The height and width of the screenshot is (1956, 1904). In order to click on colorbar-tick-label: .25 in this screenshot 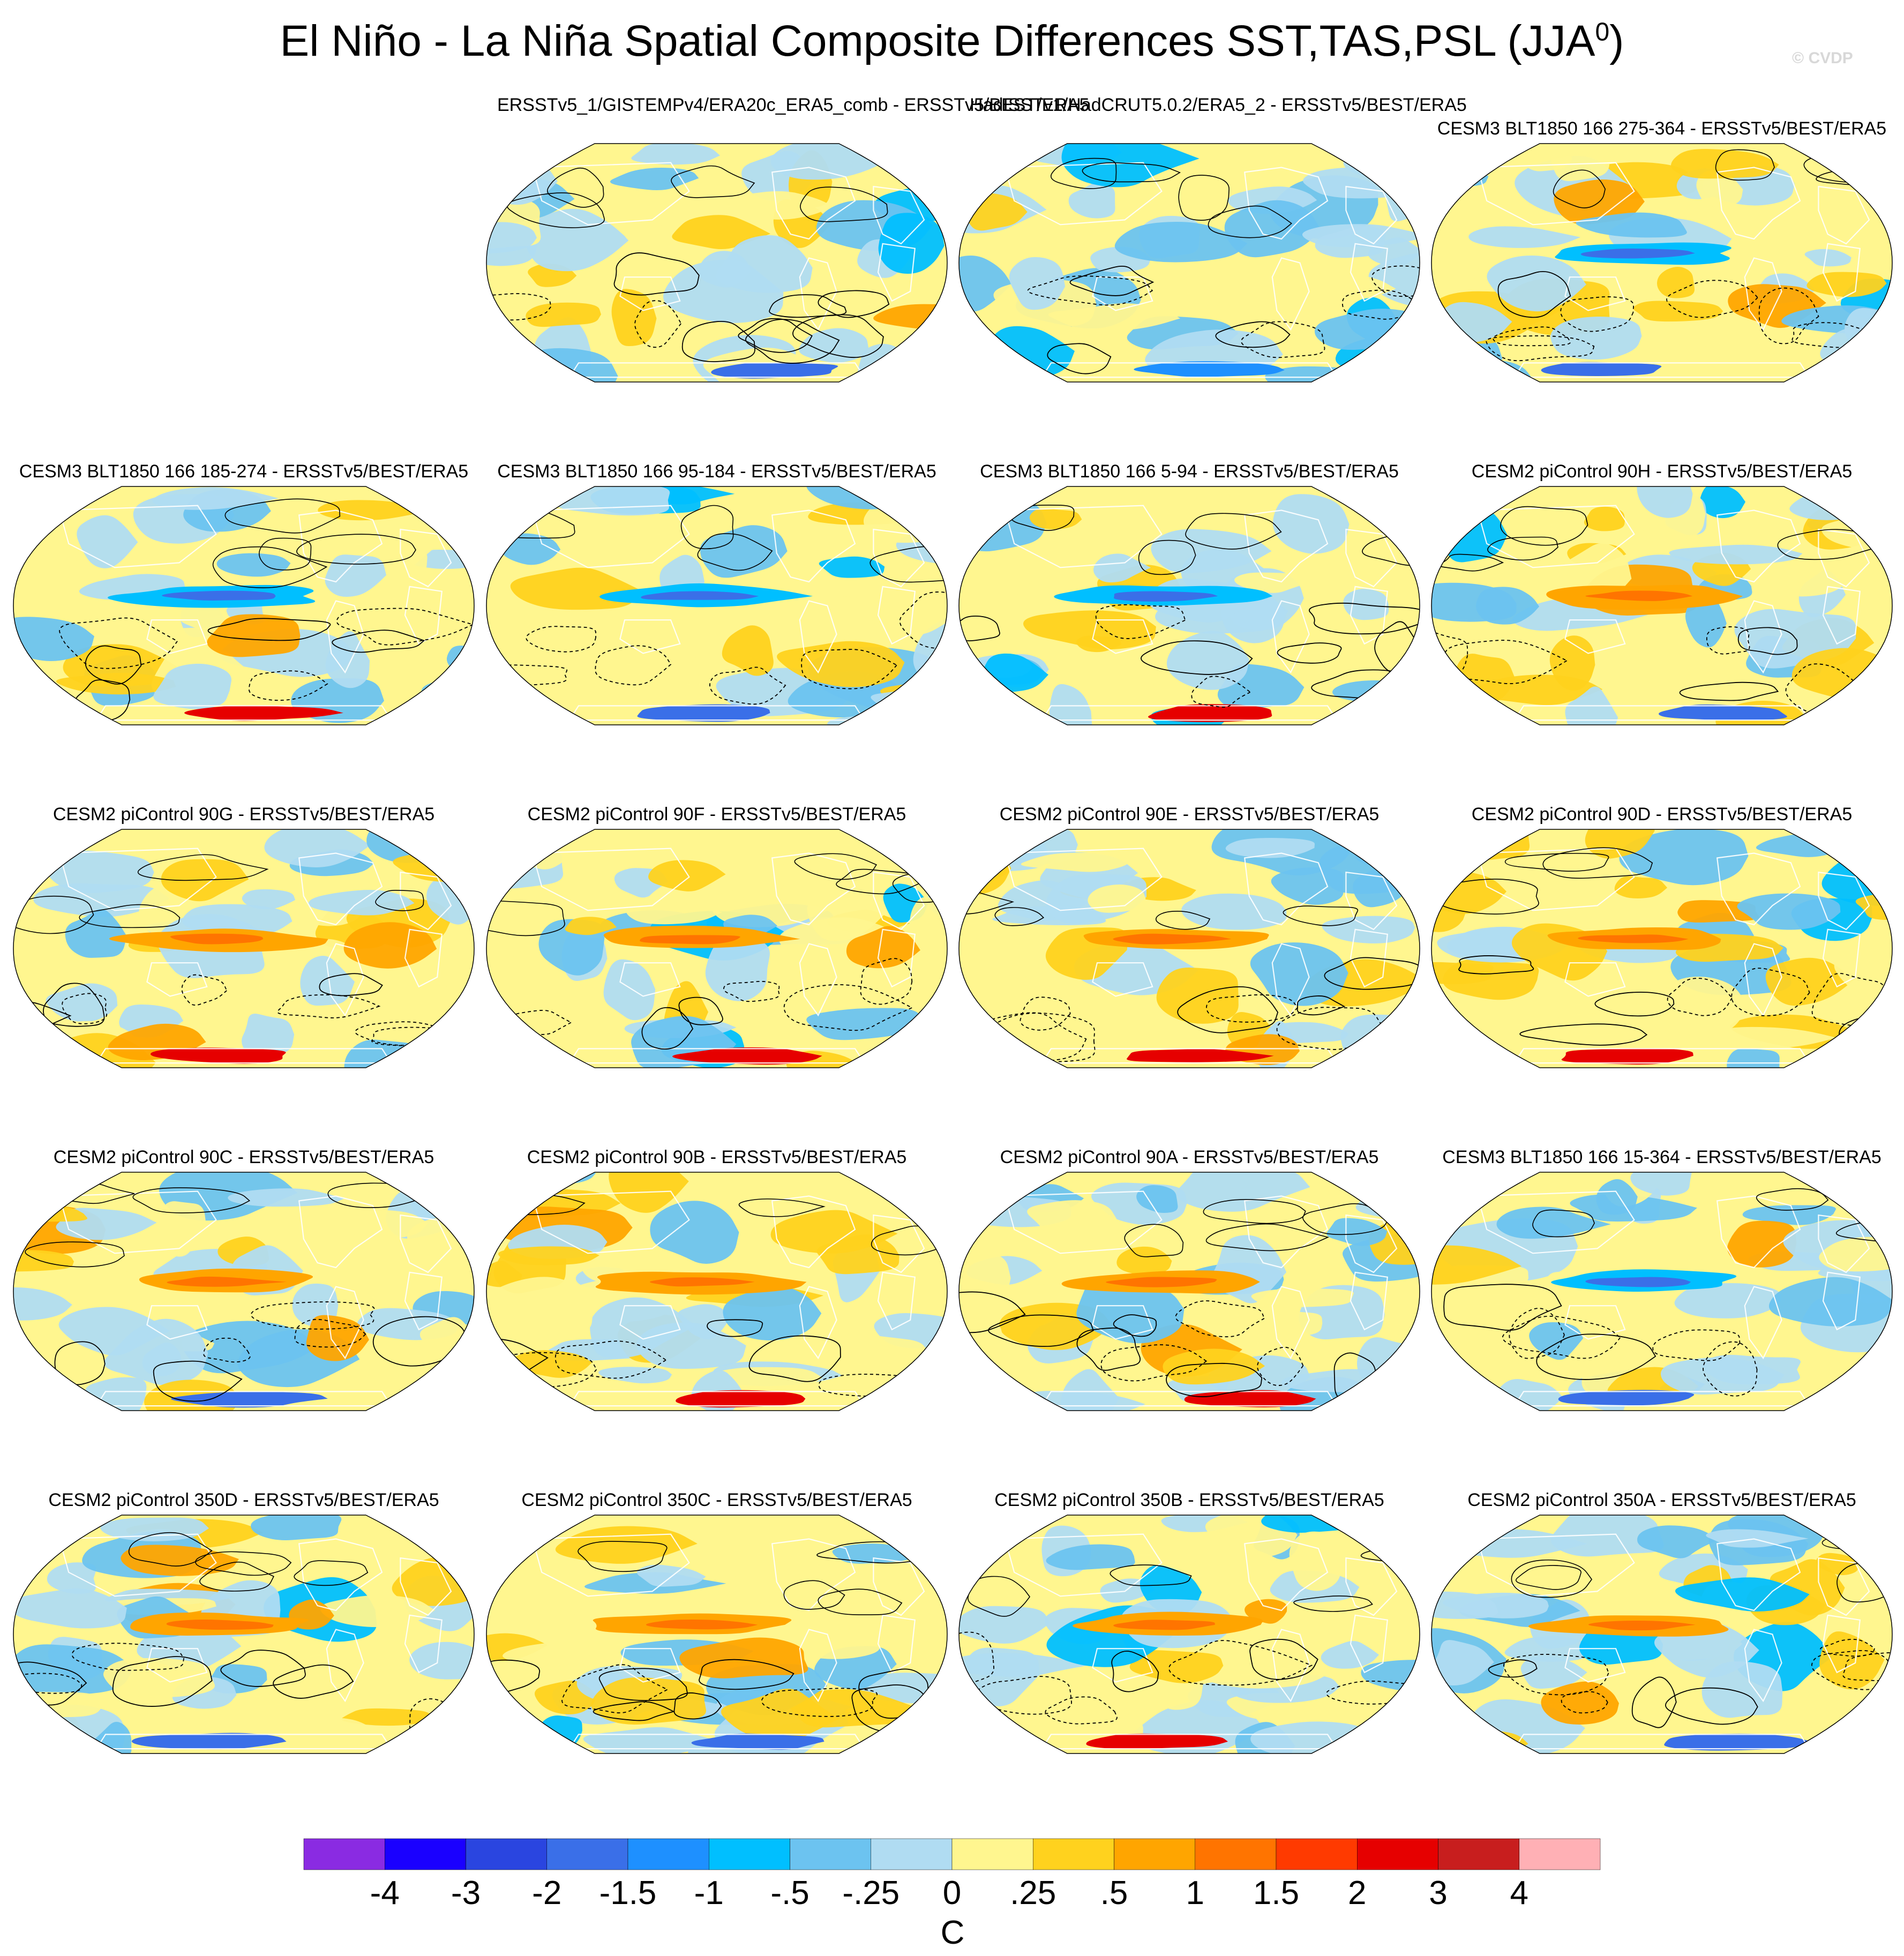, I will do `click(1033, 1894)`.